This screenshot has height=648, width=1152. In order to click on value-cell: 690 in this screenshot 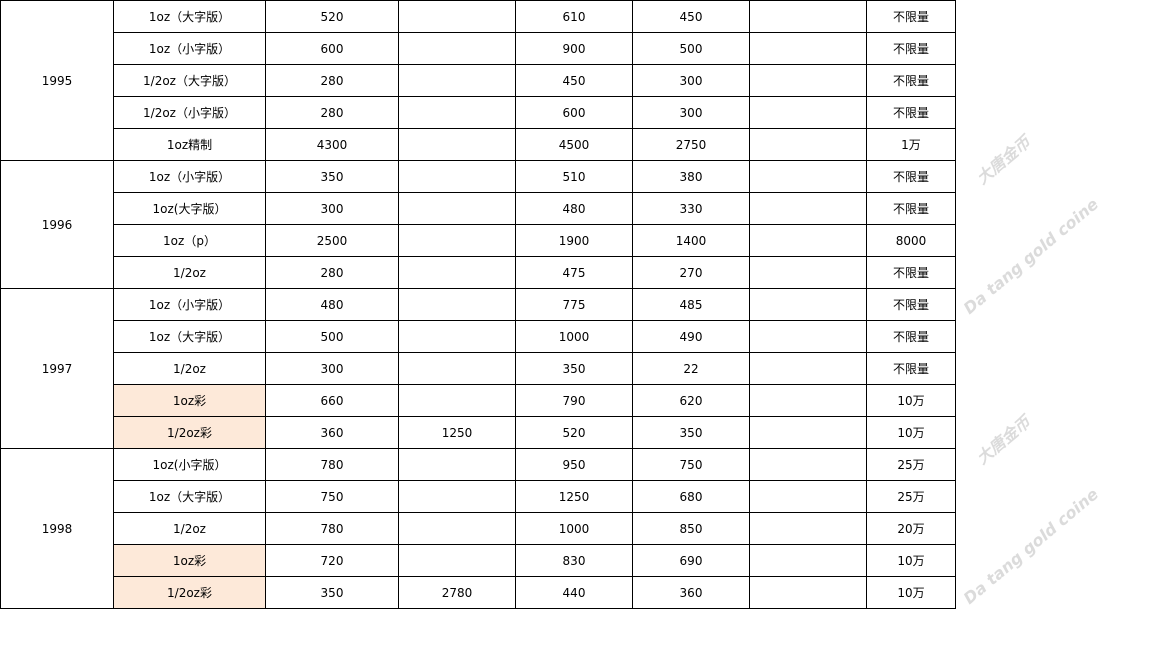, I will do `click(691, 560)`.